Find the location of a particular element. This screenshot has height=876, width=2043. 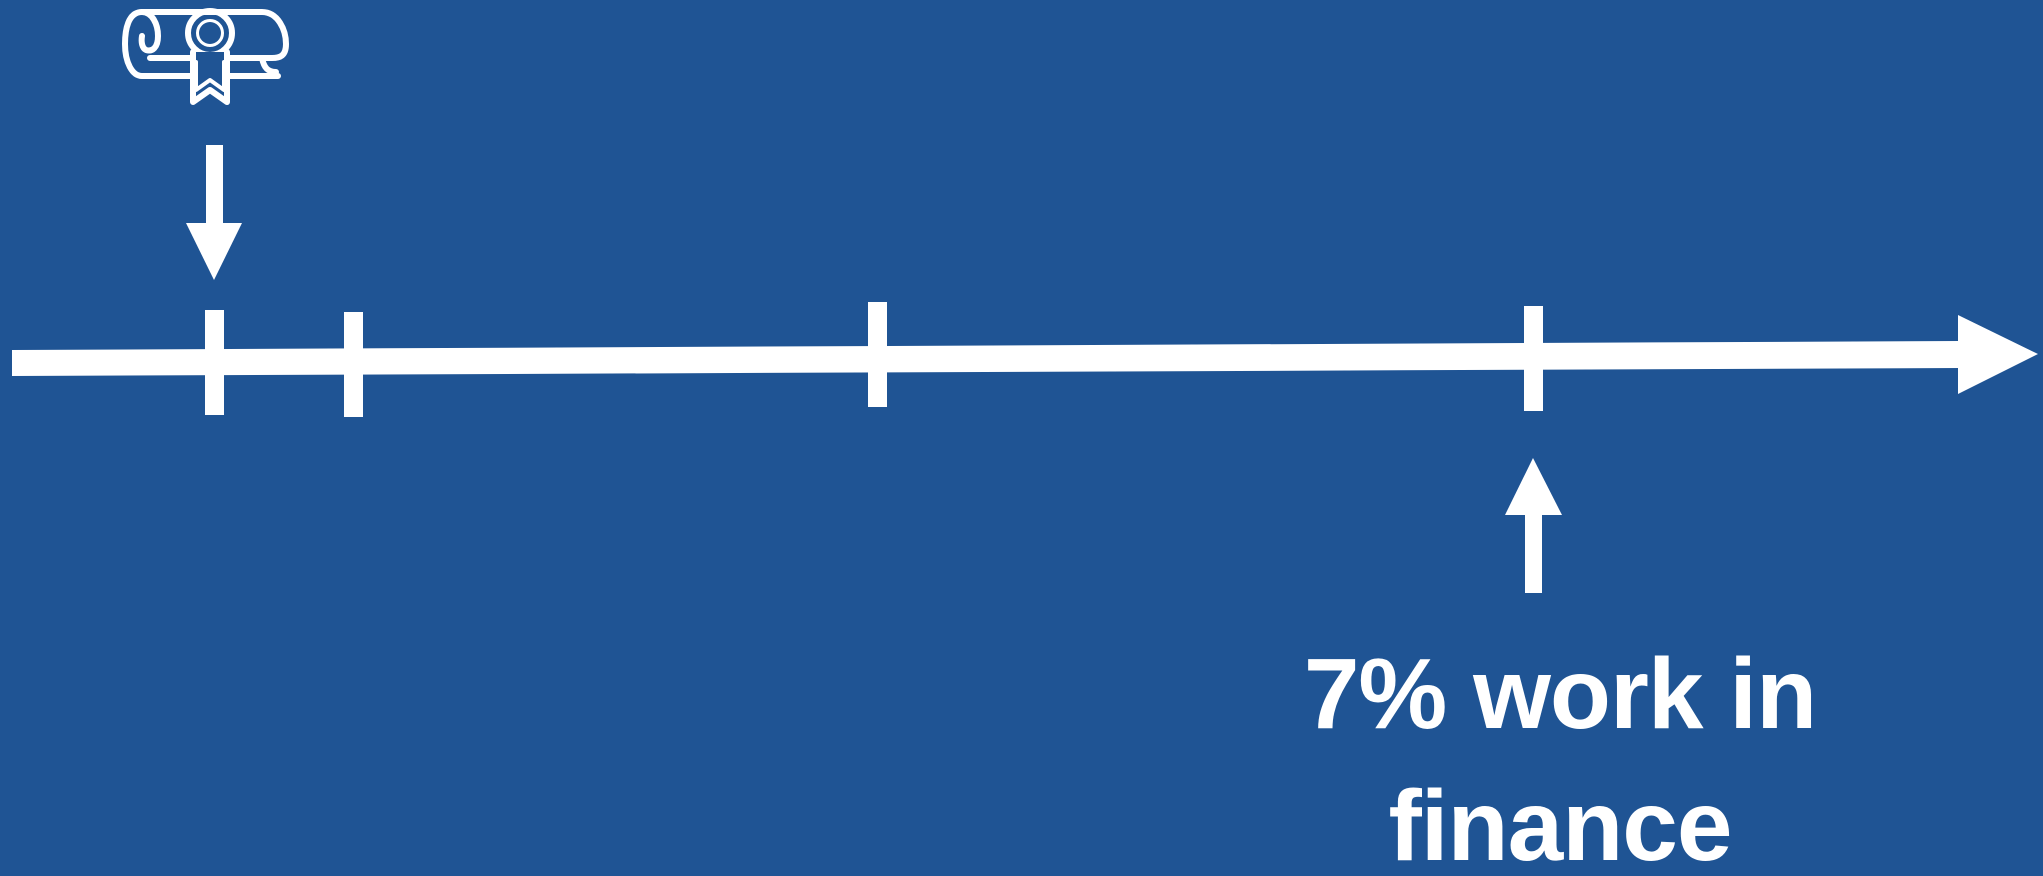

finance-caption: 7% work in finance is located at coordinates (1560, 757).